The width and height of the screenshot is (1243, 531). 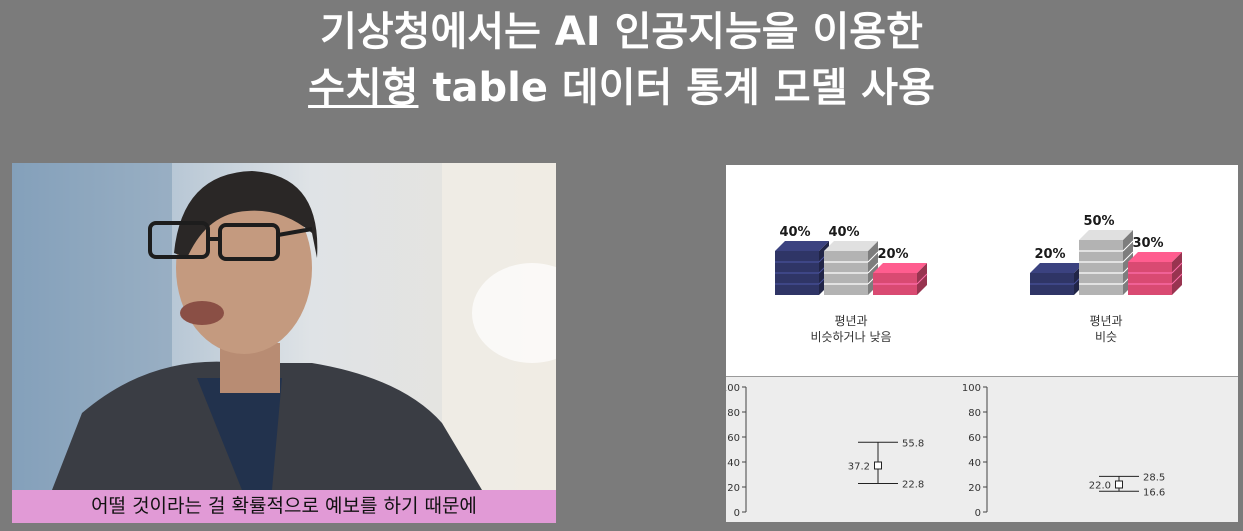 What do you see at coordinates (1147, 243) in the screenshot?
I see `probability-label: 30%` at bounding box center [1147, 243].